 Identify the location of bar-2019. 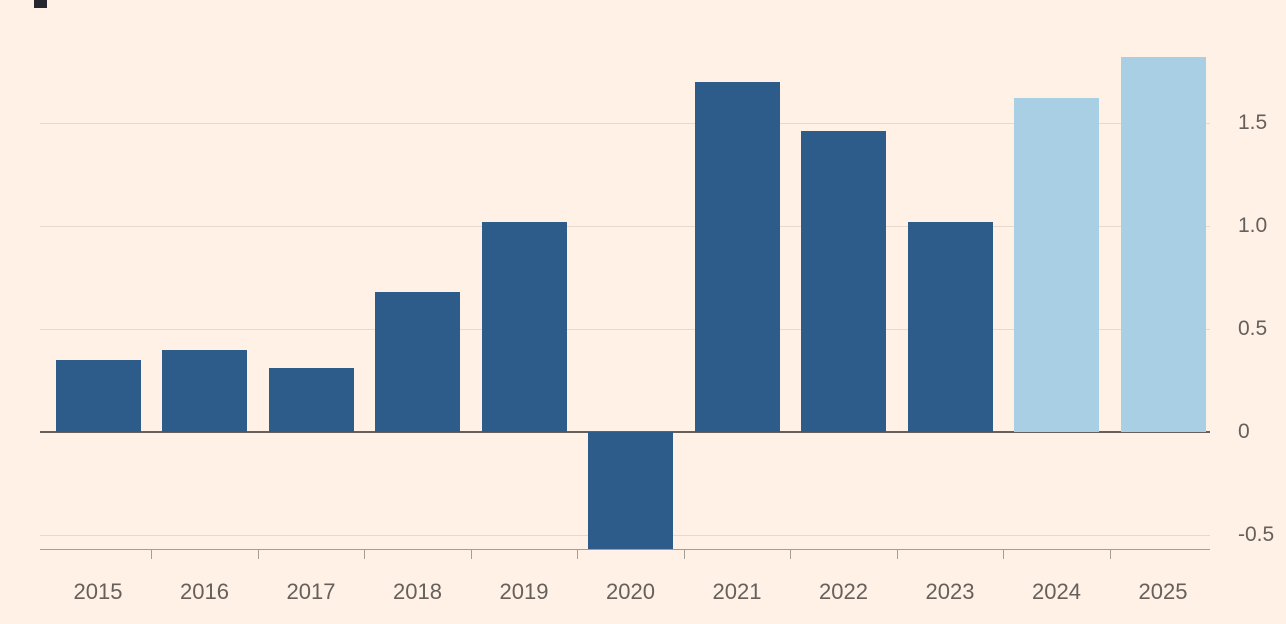
(524, 326).